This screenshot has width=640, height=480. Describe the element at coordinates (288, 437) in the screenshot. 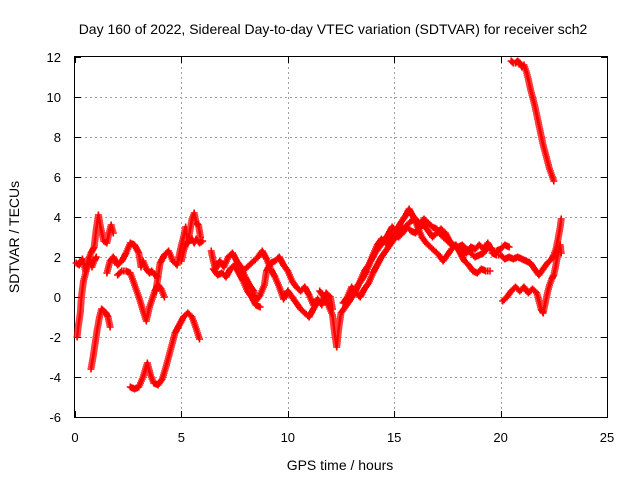

I see `x-tick-label: 10` at that location.